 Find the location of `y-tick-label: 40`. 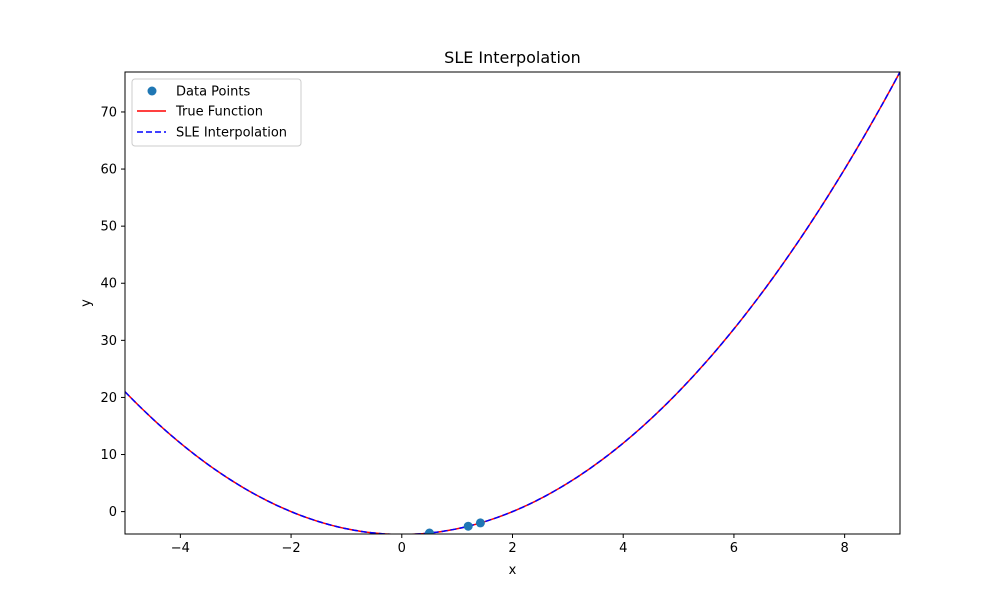

y-tick-label: 40 is located at coordinates (108, 284).